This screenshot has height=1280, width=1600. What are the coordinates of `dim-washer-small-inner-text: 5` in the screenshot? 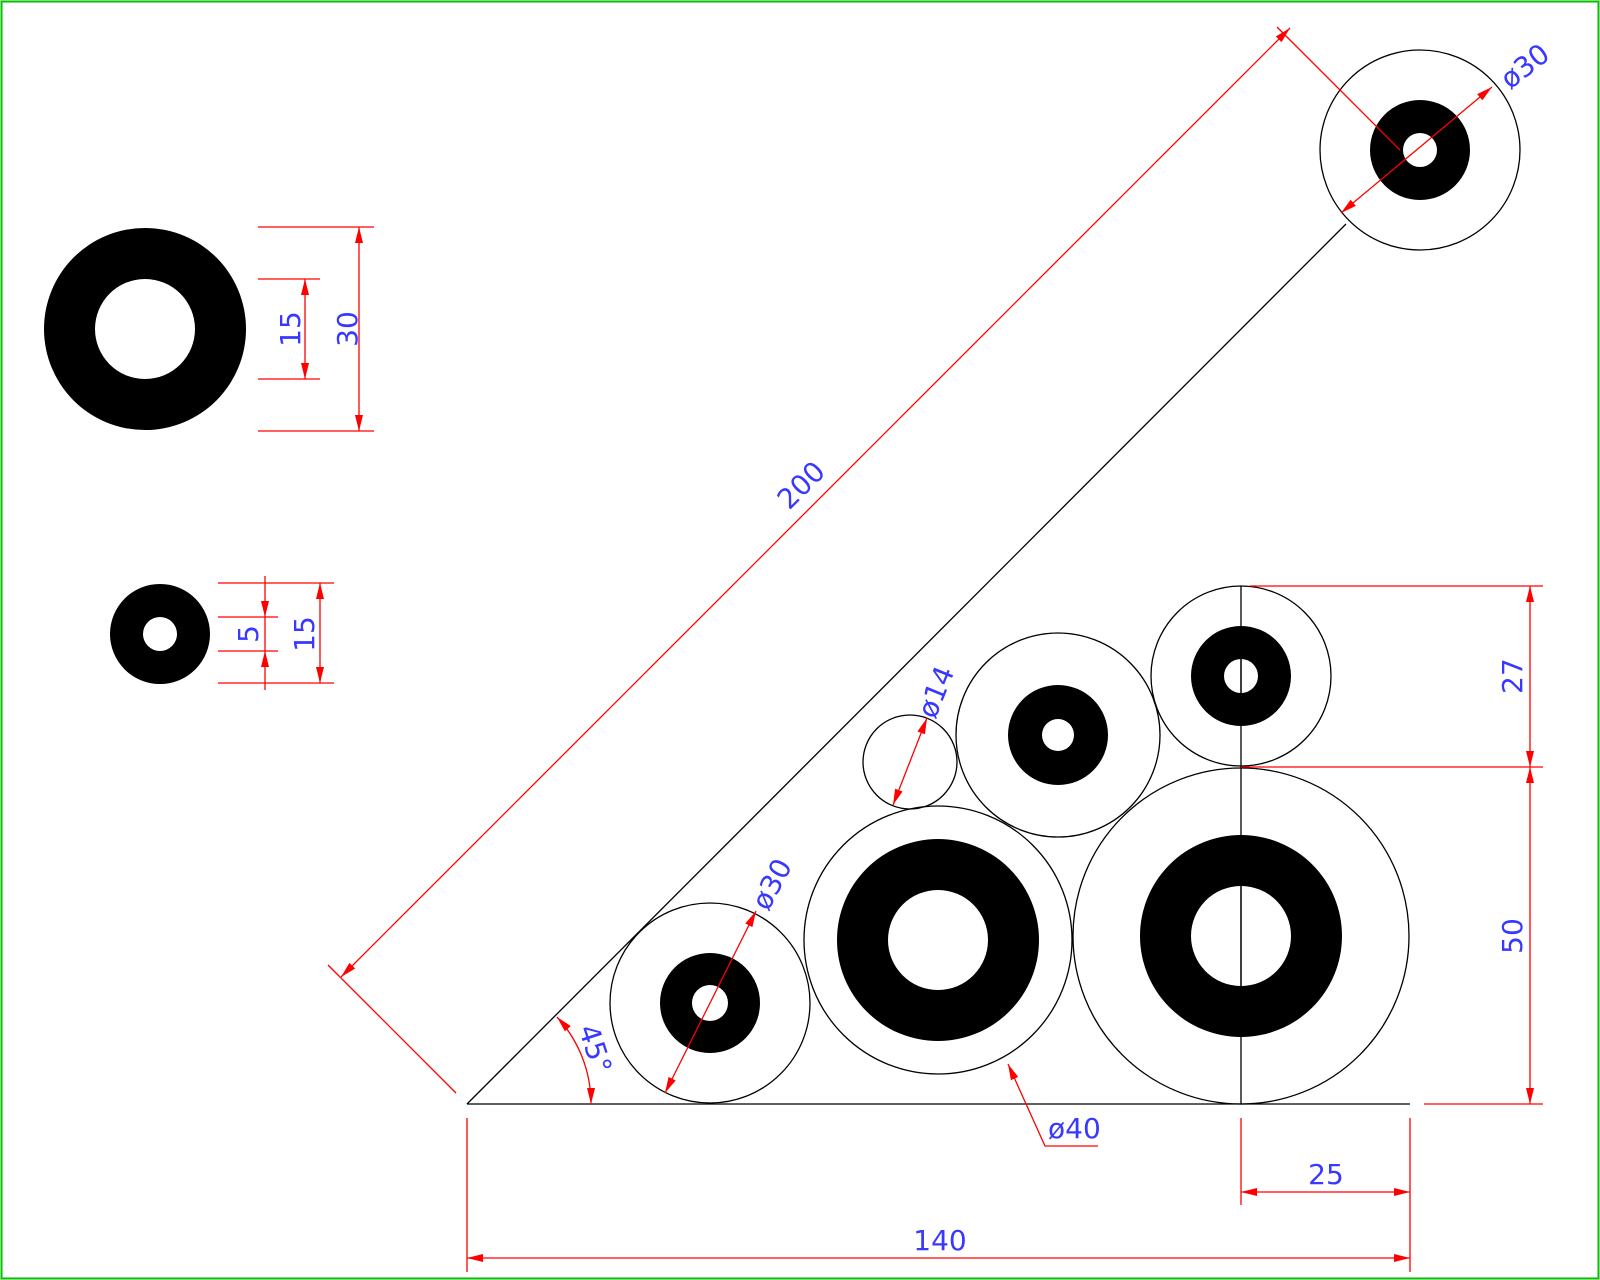 It's located at (248, 634).